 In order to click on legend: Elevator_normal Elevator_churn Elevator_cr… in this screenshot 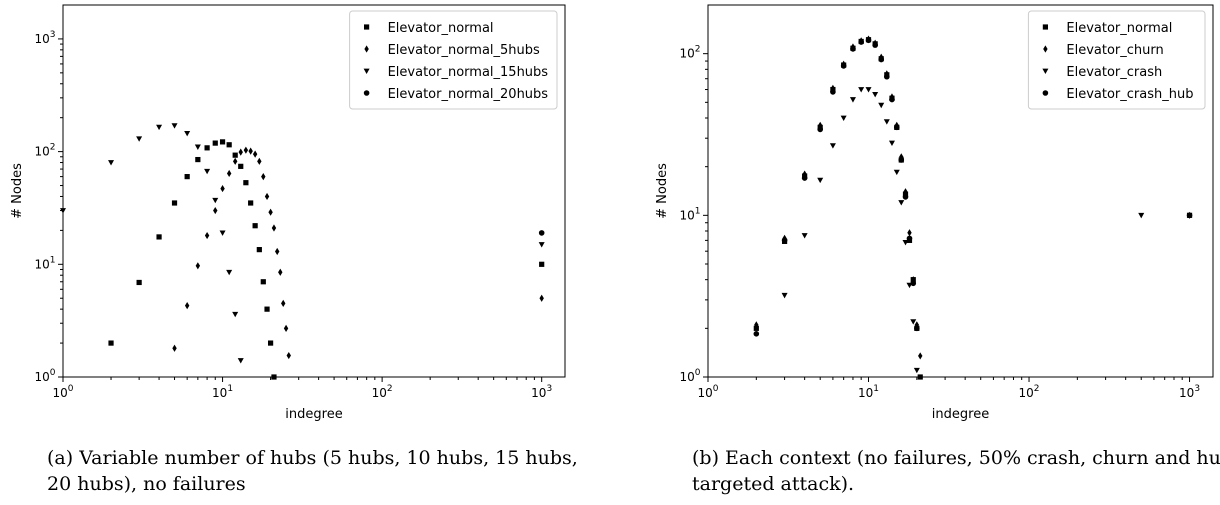, I will do `click(1116, 60)`.